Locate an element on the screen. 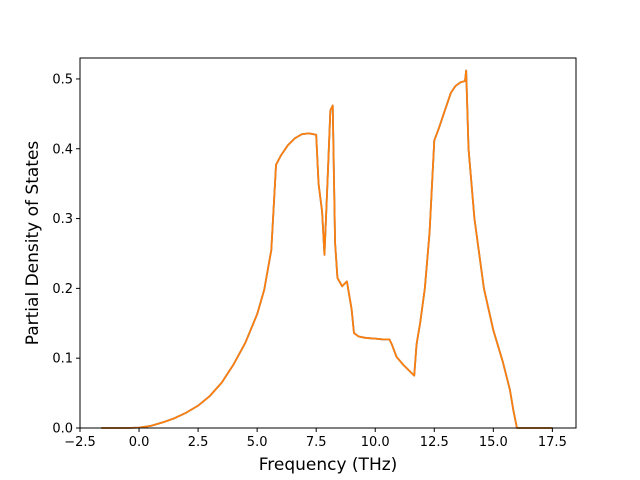 The height and width of the screenshot is (480, 640). y-tick-label: 0.3 is located at coordinates (62, 219).